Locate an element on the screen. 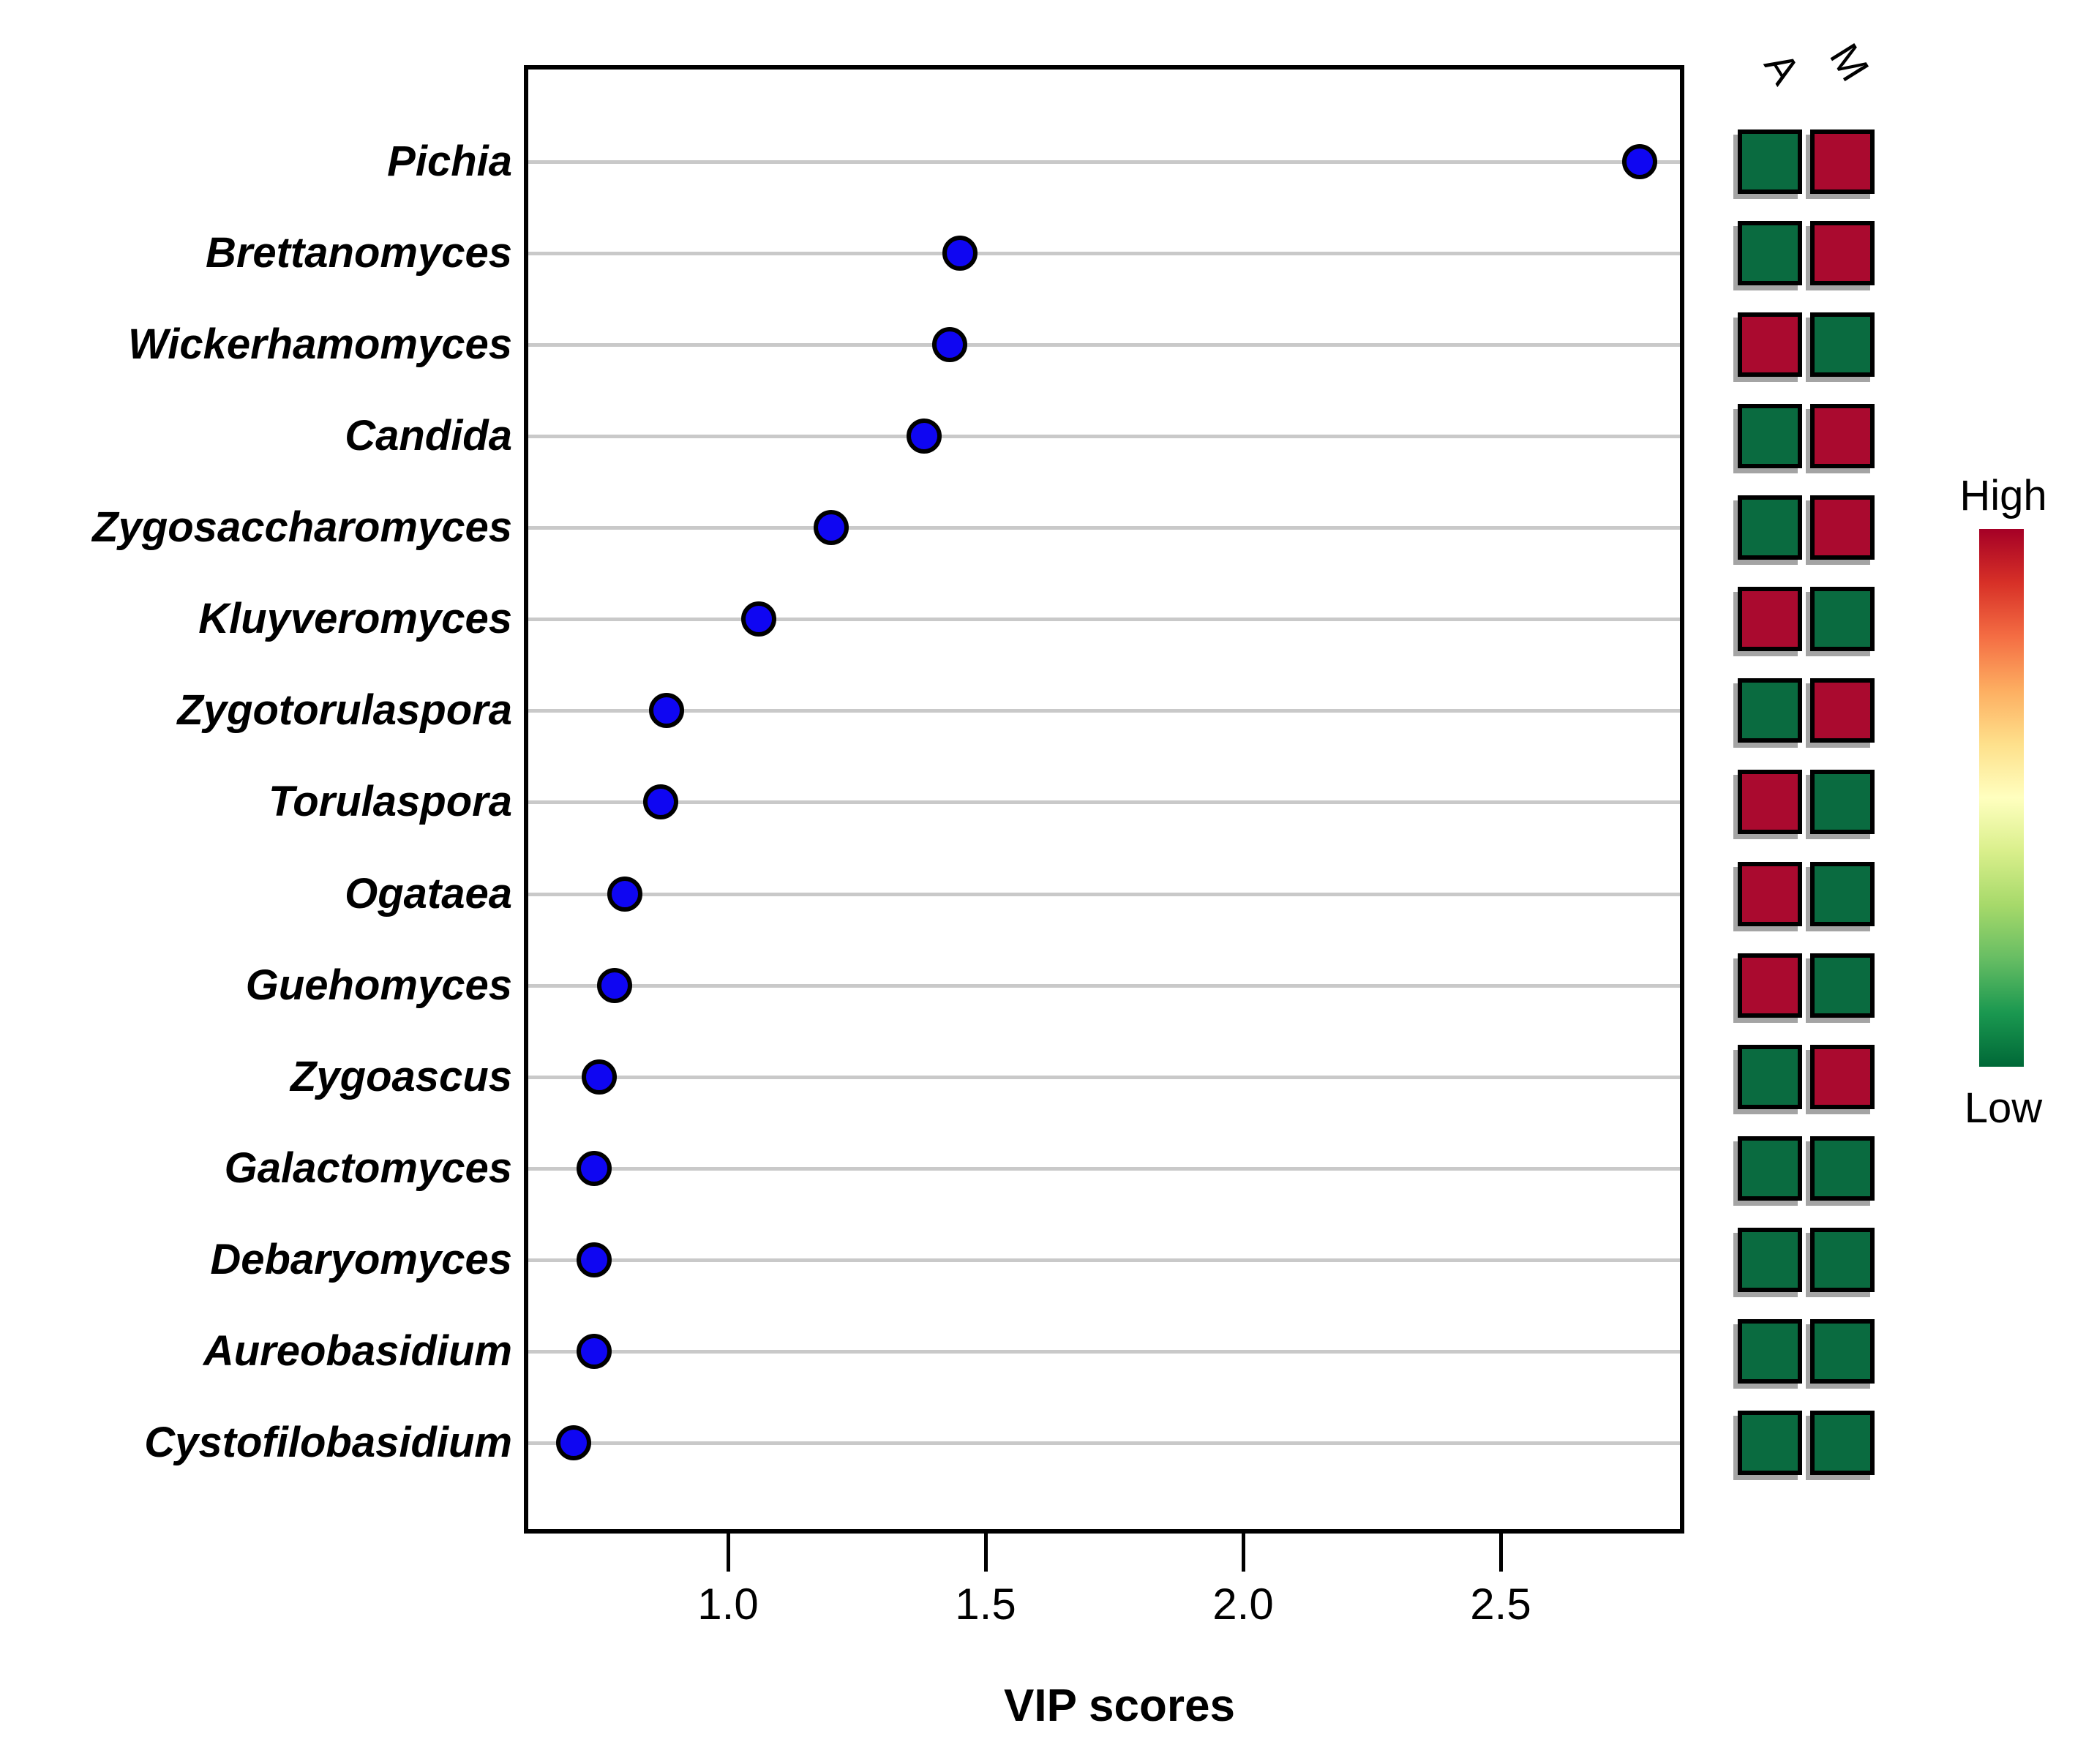 The image size is (2086, 1764). y-axis-label: Debaryomyces is located at coordinates (361, 1259).